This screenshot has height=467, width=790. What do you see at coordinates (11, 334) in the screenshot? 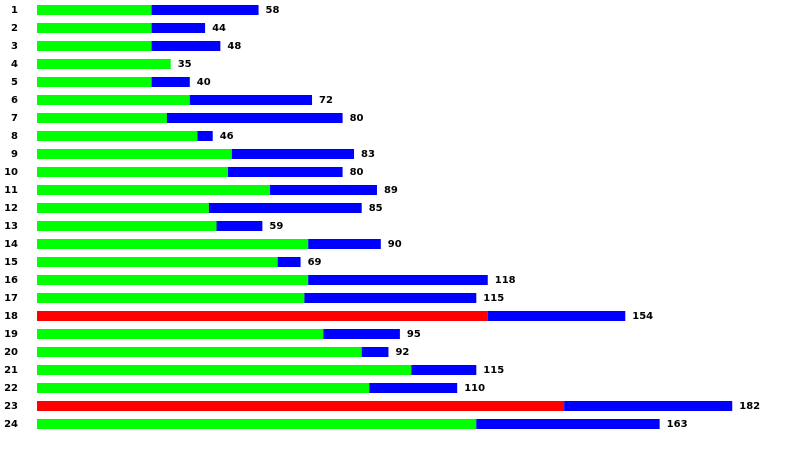
I see `row-label: 19` at bounding box center [11, 334].